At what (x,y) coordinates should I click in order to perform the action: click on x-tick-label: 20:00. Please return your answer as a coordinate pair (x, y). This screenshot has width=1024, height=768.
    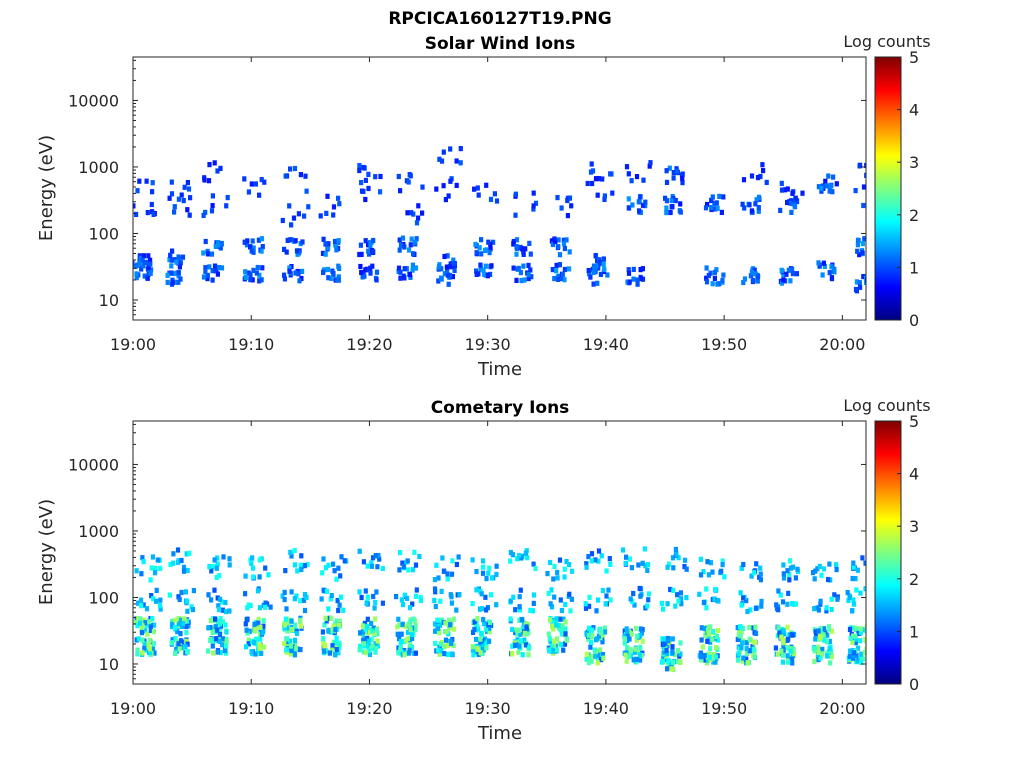
    Looking at the image, I should click on (842, 708).